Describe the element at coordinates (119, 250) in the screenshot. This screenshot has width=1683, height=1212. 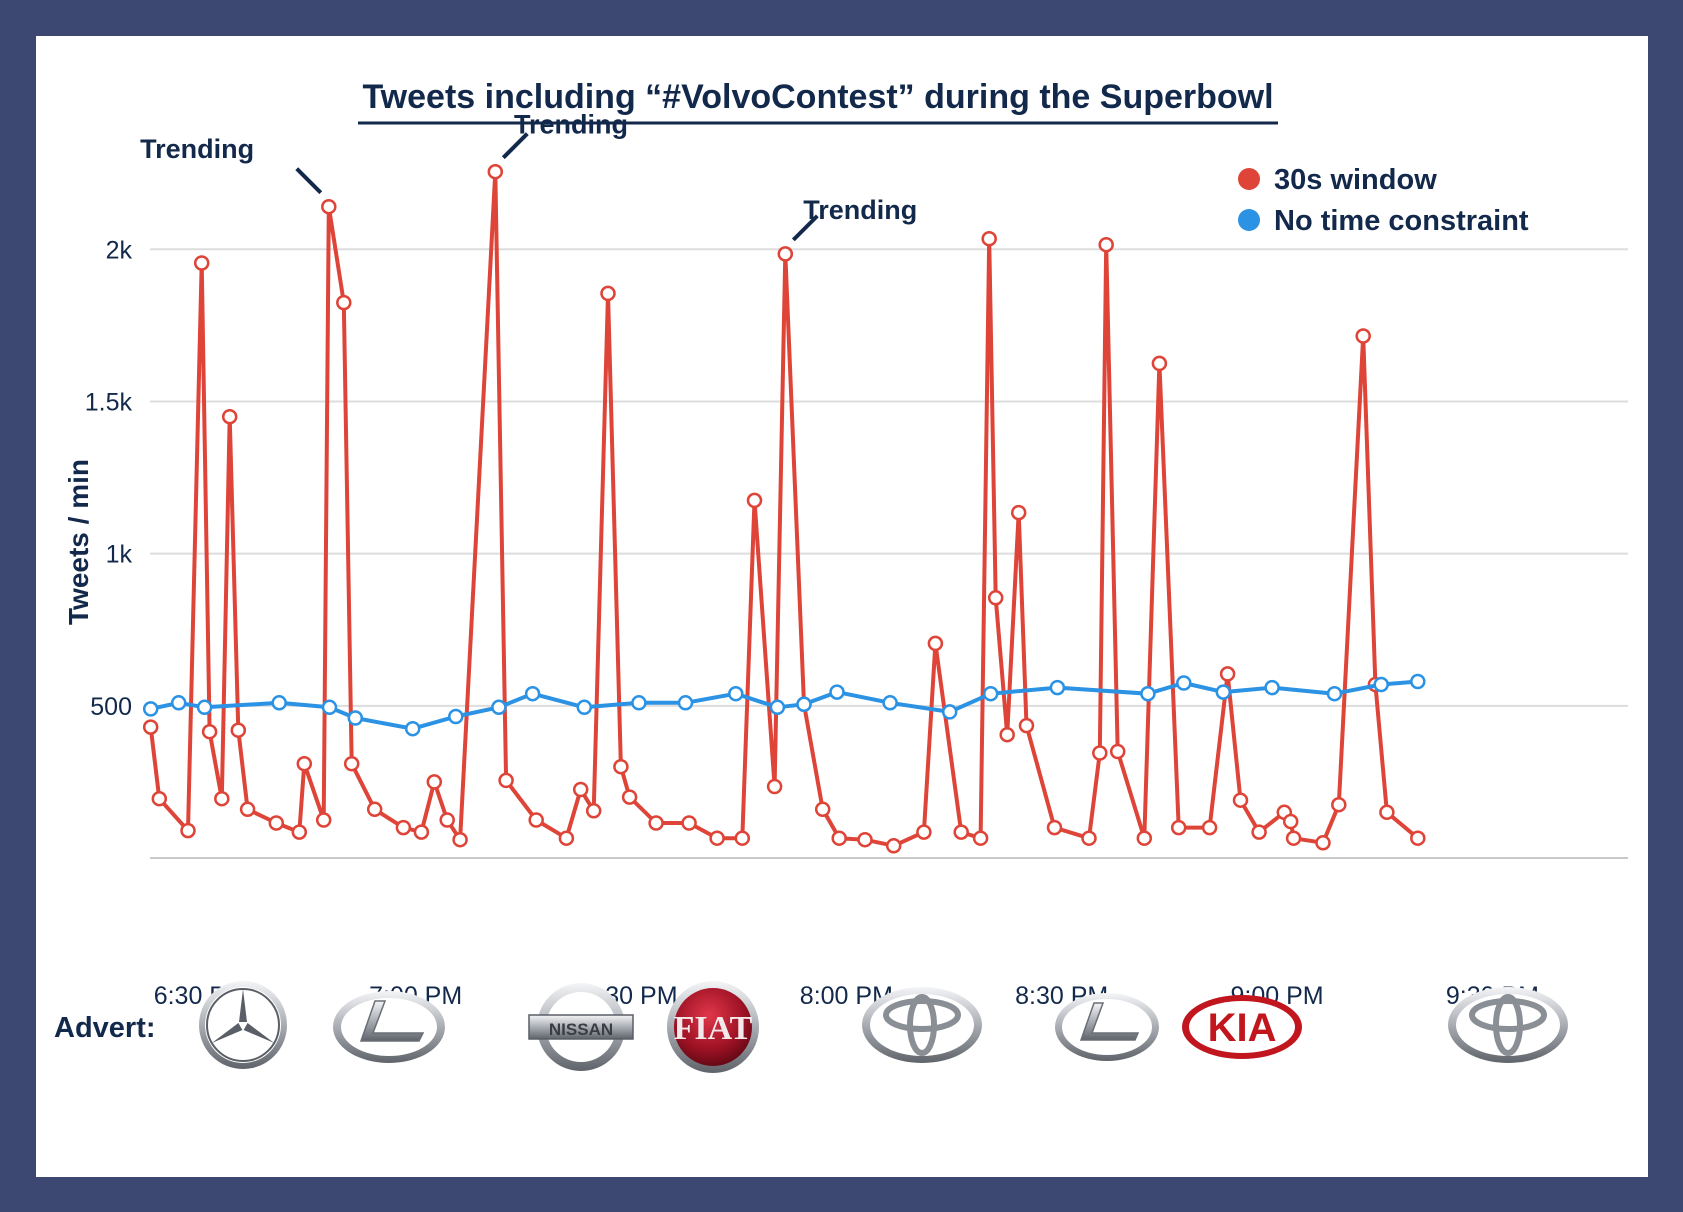
I see `y-tick-label: 2k` at that location.